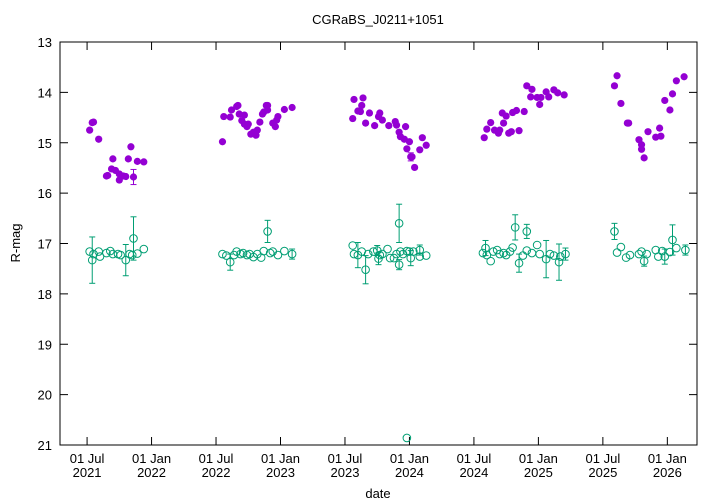 This screenshot has width=720, height=504. What do you see at coordinates (45, 445) in the screenshot?
I see `y-tick-label: 21` at bounding box center [45, 445].